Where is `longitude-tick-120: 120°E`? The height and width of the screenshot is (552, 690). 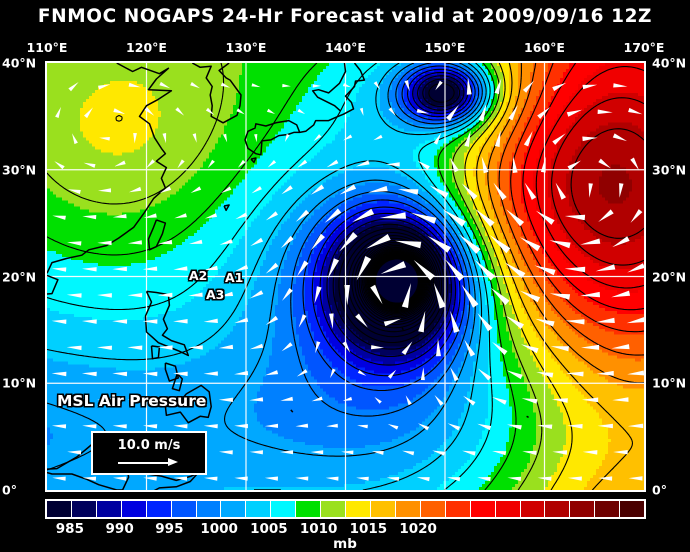
longitude-tick-120: 120°E is located at coordinates (146, 47).